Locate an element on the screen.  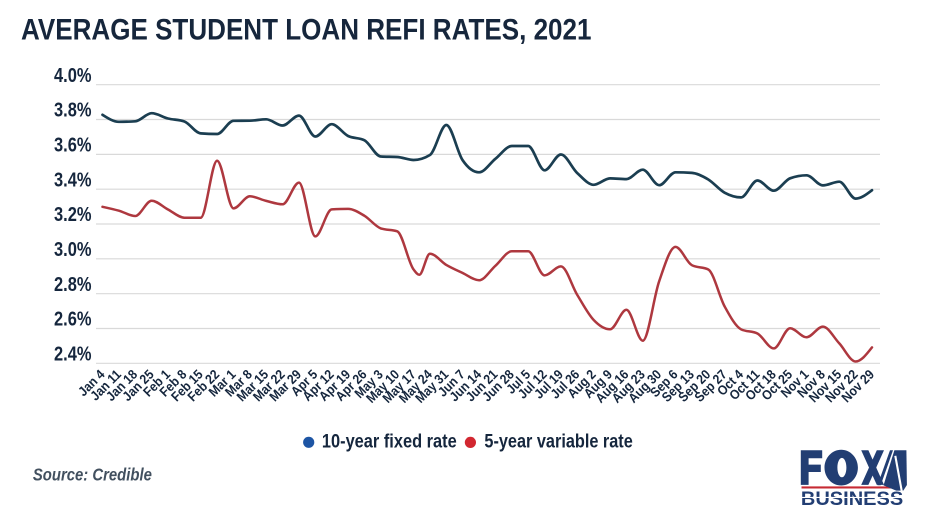
svg-text:AVERAGE STUDENT LOAN REFI RATE: AVERAGE STUDENT LOAN REFI RATES, 2021 is located at coordinates (306, 29).